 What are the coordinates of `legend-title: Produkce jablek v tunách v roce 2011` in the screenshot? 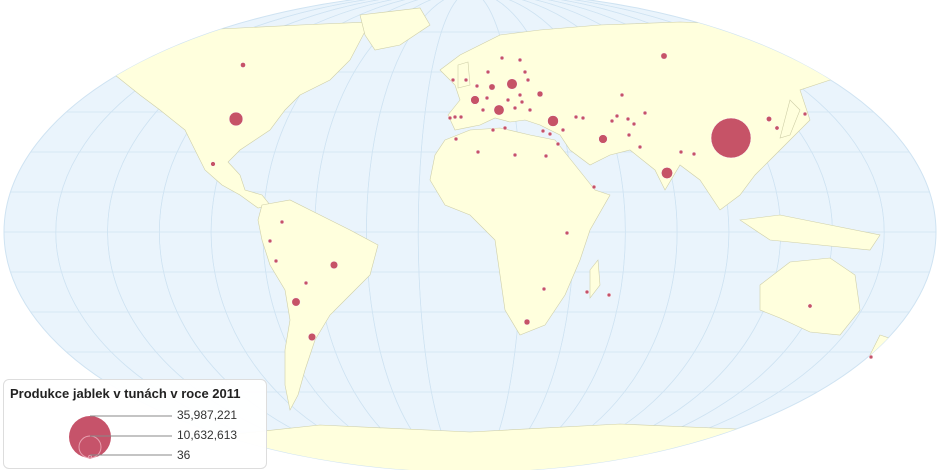 It's located at (125, 393).